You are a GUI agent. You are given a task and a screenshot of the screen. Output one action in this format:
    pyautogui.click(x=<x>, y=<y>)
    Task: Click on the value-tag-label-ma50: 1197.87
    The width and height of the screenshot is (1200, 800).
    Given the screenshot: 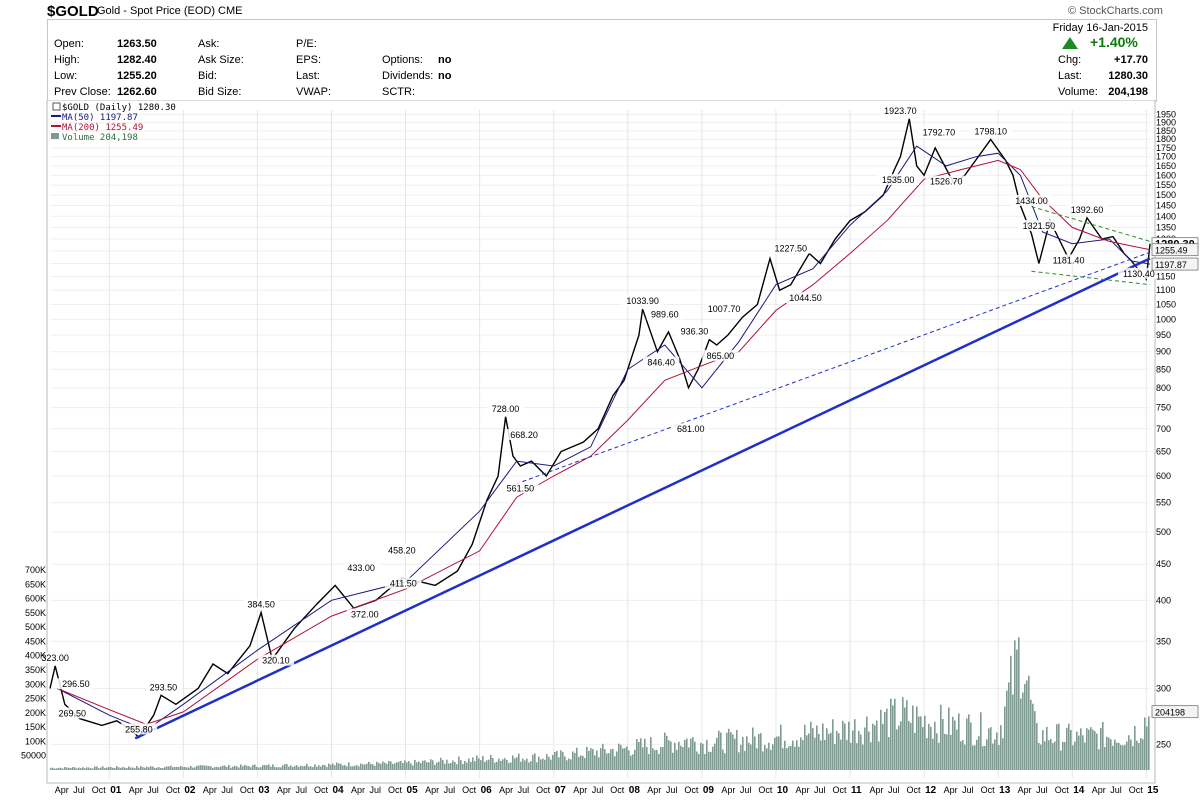 What is the action you would take?
    pyautogui.click(x=1171, y=265)
    